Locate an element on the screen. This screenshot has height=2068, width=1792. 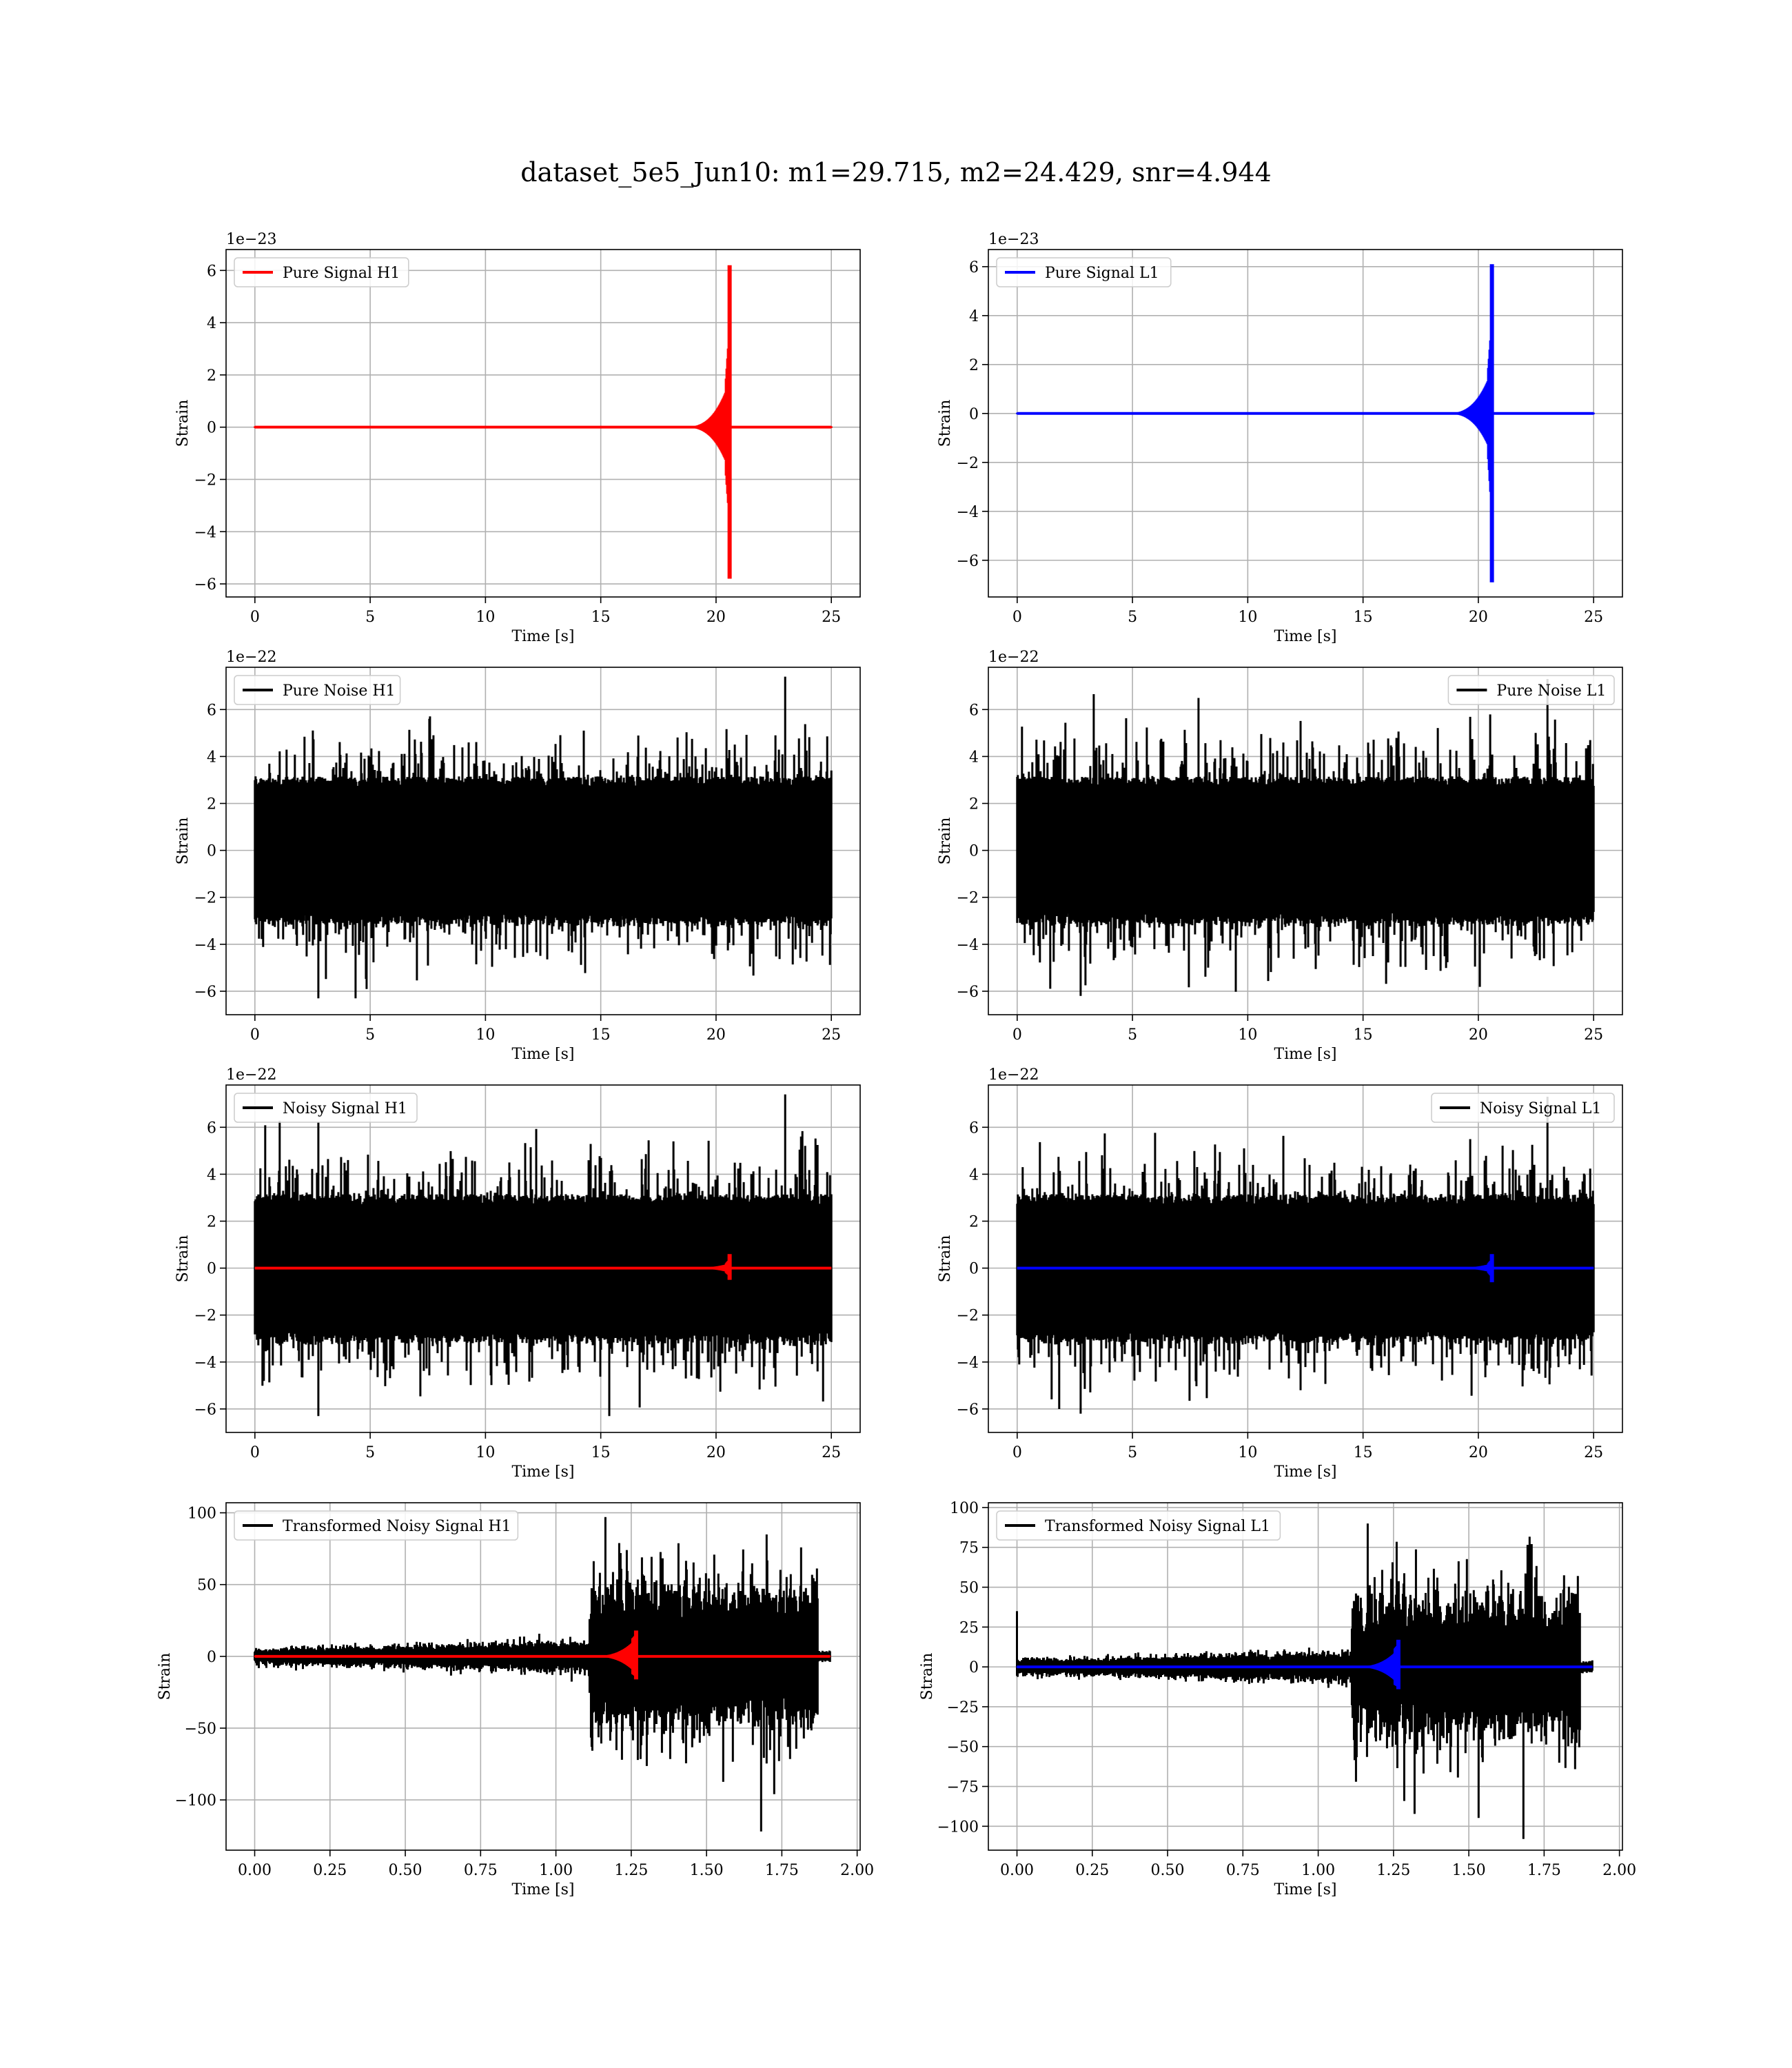
x-tick-label: 1.25 is located at coordinates (631, 1870).